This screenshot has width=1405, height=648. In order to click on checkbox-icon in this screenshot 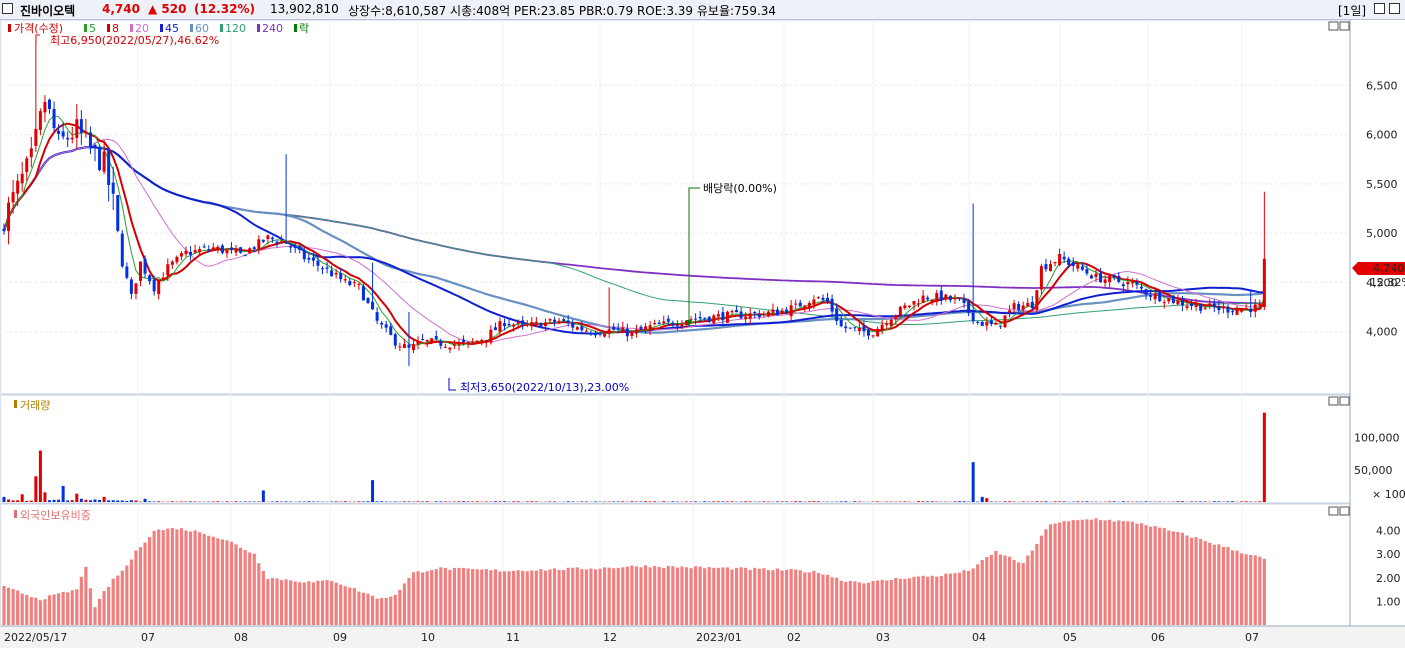, I will do `click(7, 8)`.